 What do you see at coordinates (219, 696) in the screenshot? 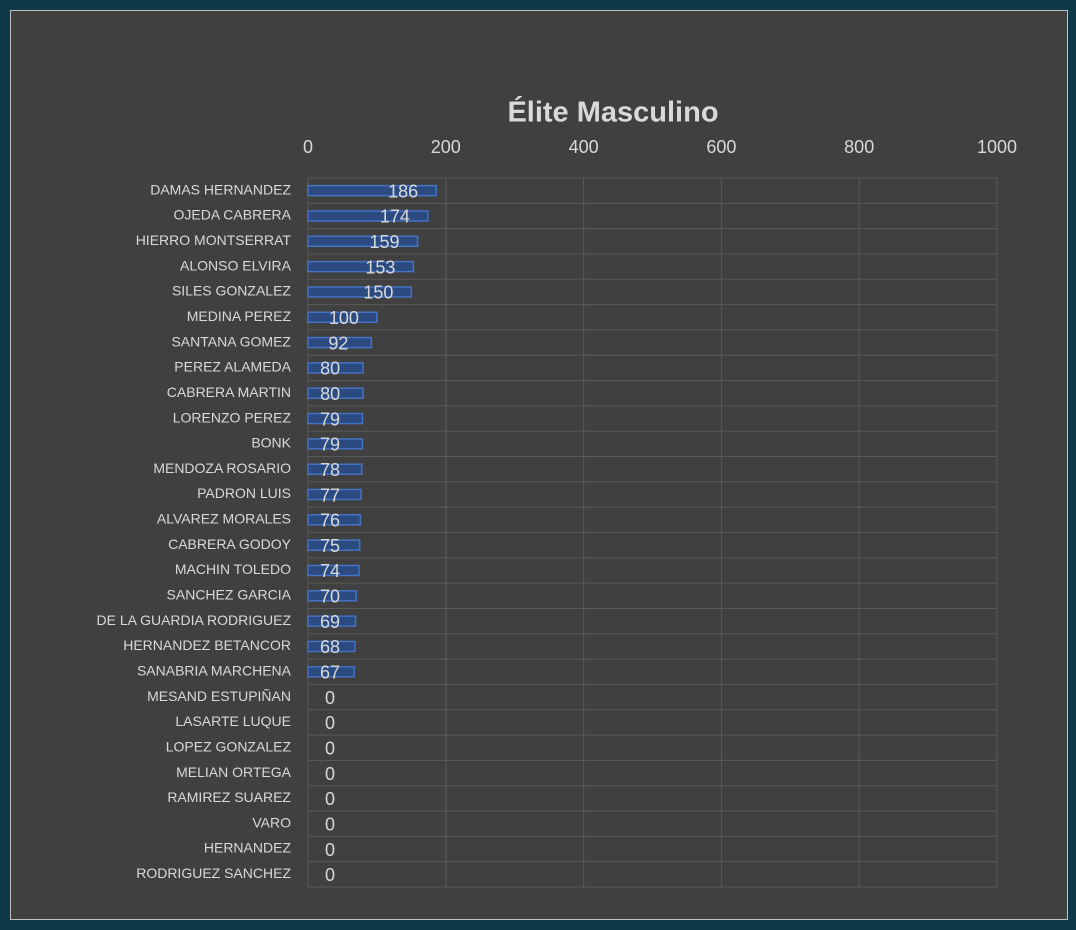
I see `y-tick-label: MESAND ESTUPIÑAN` at bounding box center [219, 696].